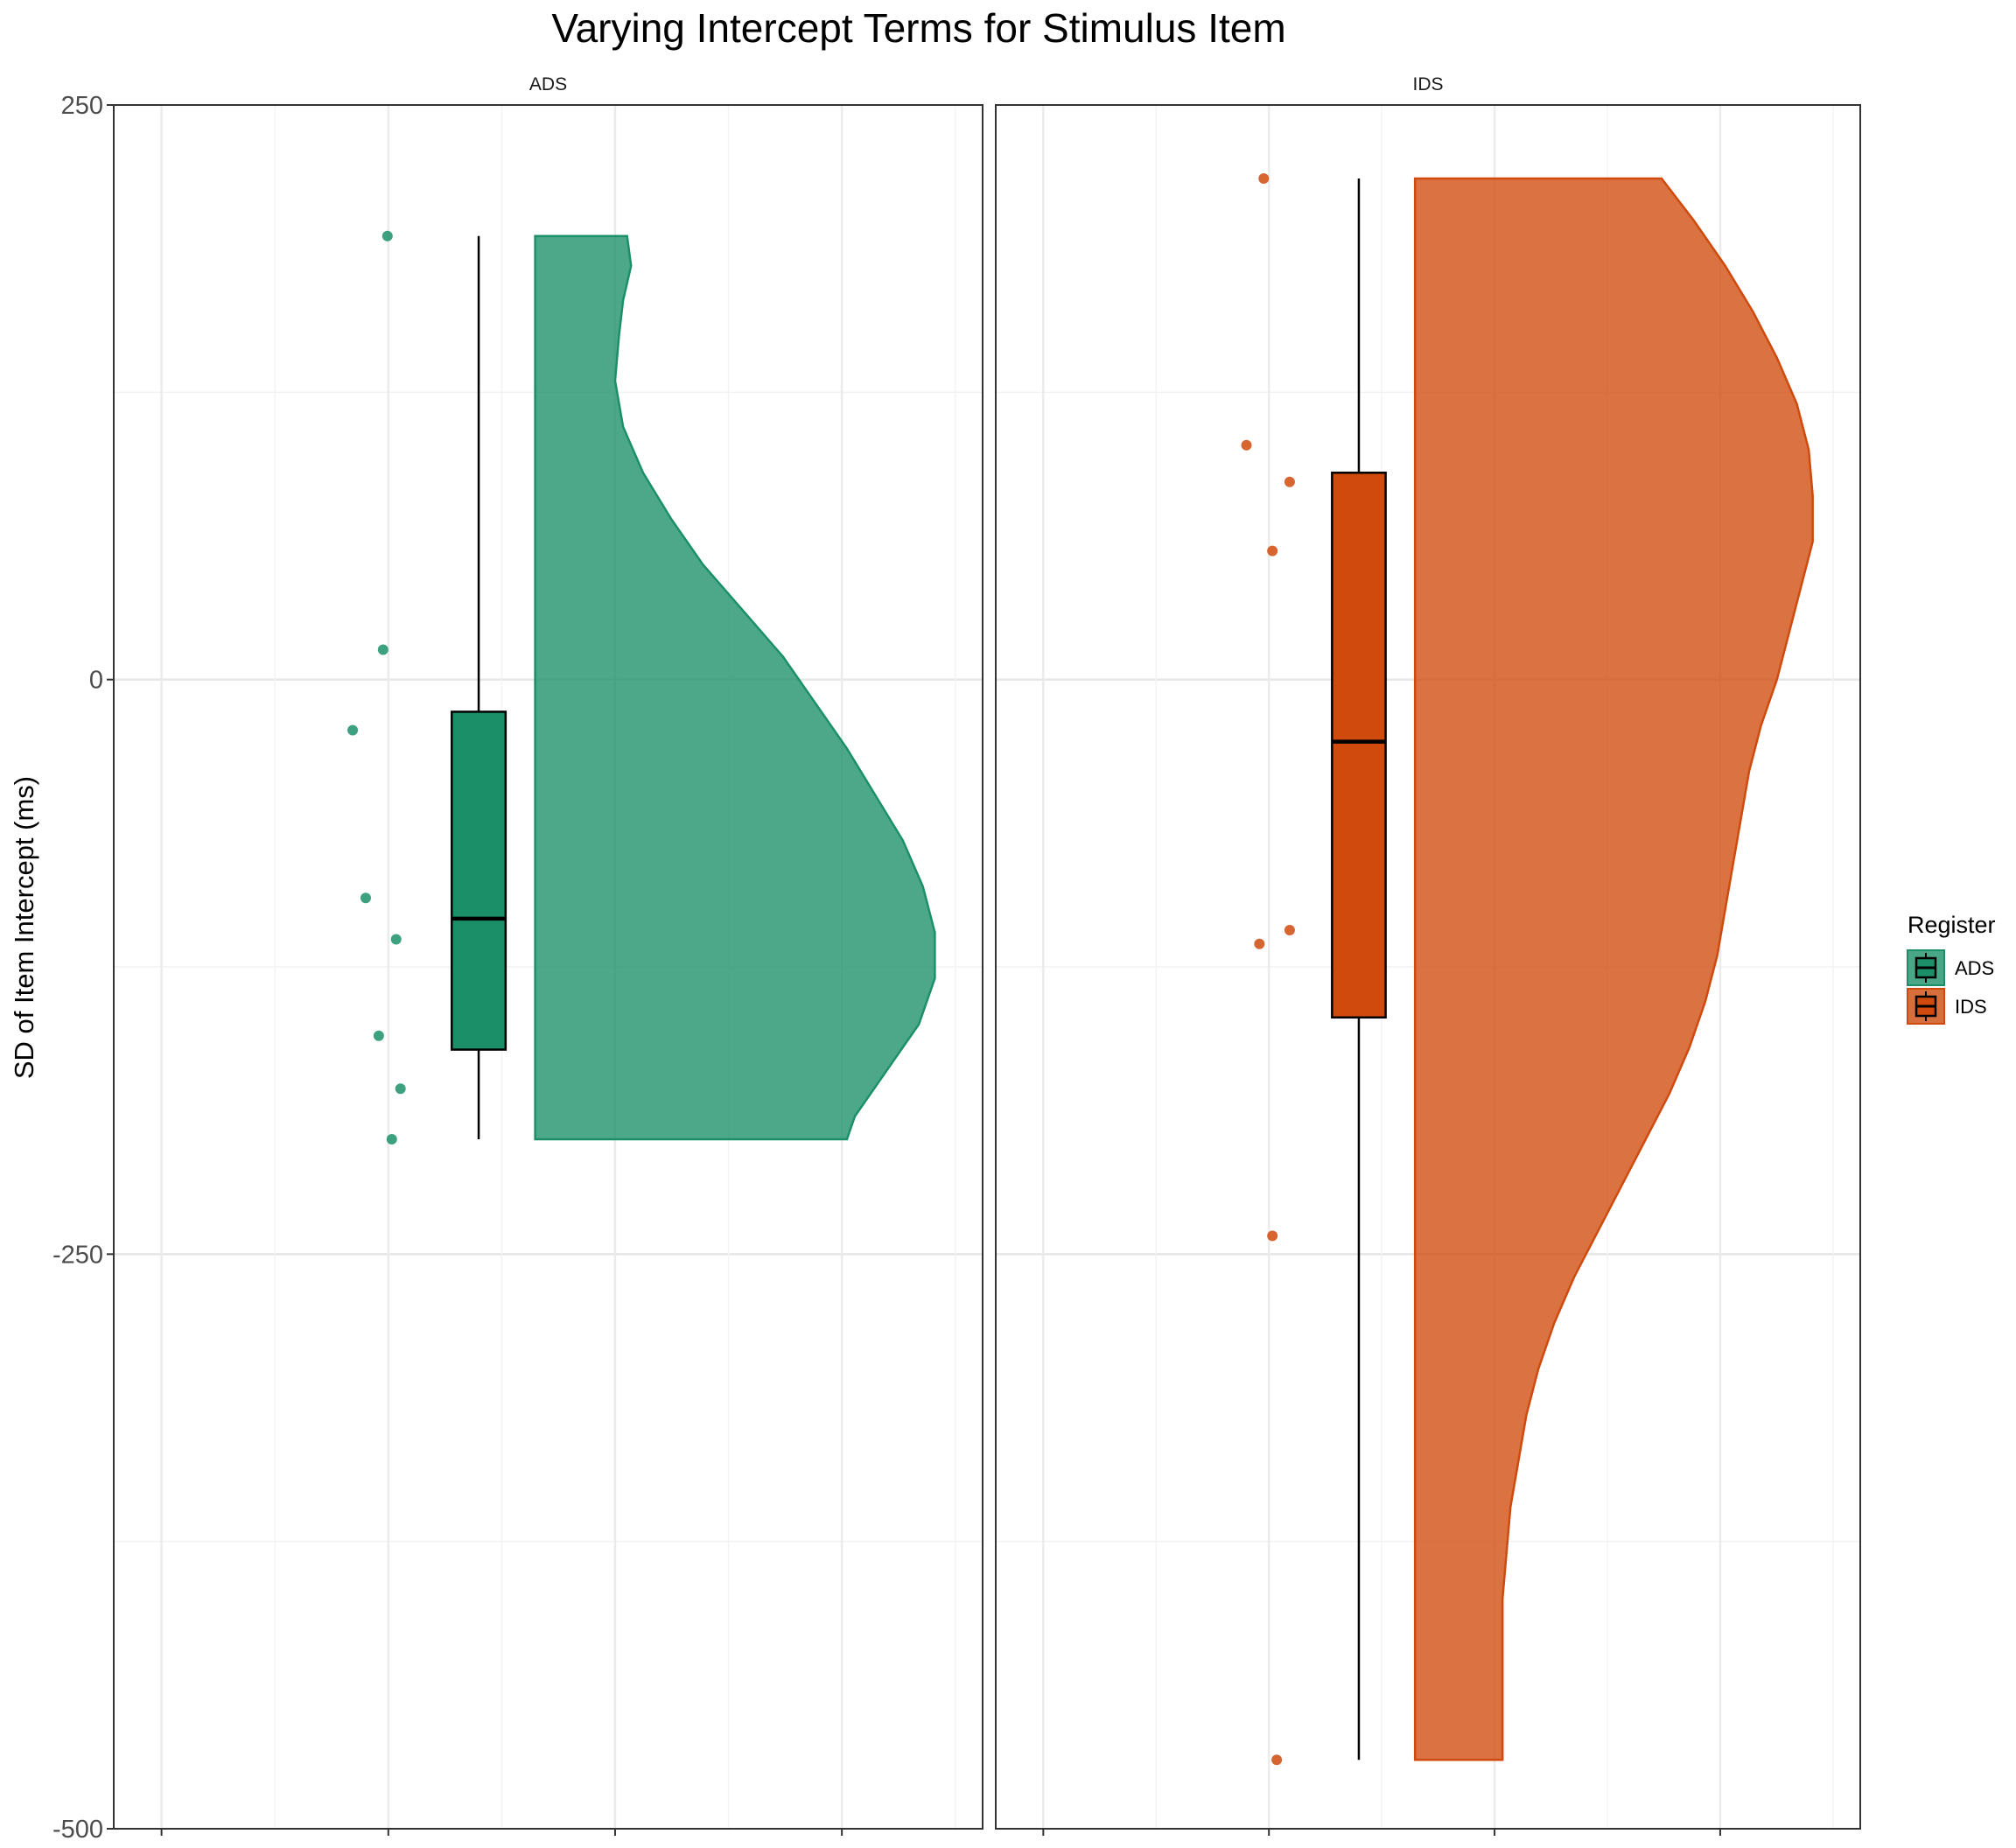  What do you see at coordinates (548, 84) in the screenshot?
I see `facet-strip-label: ADS` at bounding box center [548, 84].